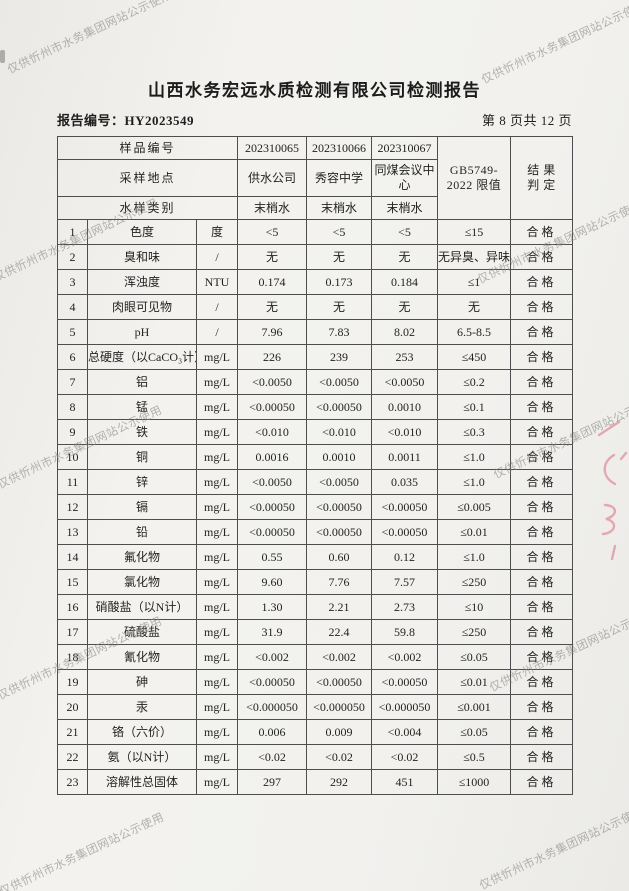  I want to click on cell-param: 氰化物, so click(142, 657).